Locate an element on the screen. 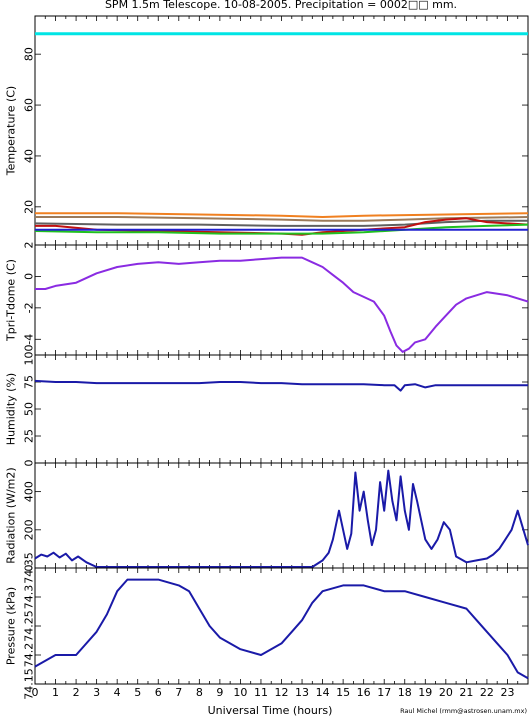 The width and height of the screenshot is (532, 719). x-axis-ticks: 0 1 2 3 4 5 6 7 8 9 10 11 12 13 14 15 16 17 18 19 20 21 22 23 is located at coordinates (273, 692).